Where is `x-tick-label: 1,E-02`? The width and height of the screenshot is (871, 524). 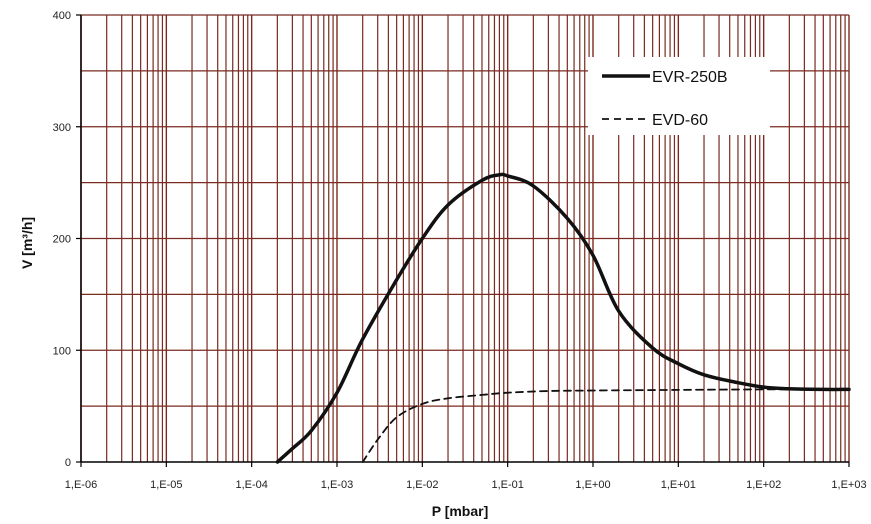 x-tick-label: 1,E-02 is located at coordinates (422, 485).